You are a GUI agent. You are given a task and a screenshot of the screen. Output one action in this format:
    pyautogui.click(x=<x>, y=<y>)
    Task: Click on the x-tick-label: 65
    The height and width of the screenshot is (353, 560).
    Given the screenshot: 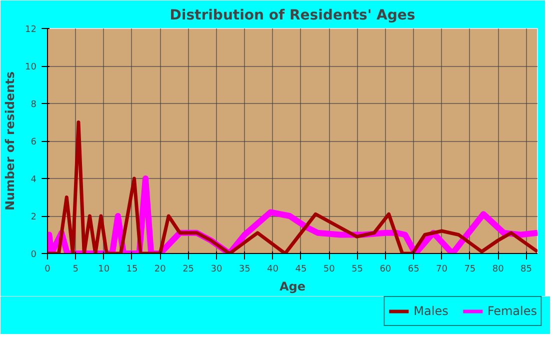 What is the action you would take?
    pyautogui.click(x=414, y=269)
    